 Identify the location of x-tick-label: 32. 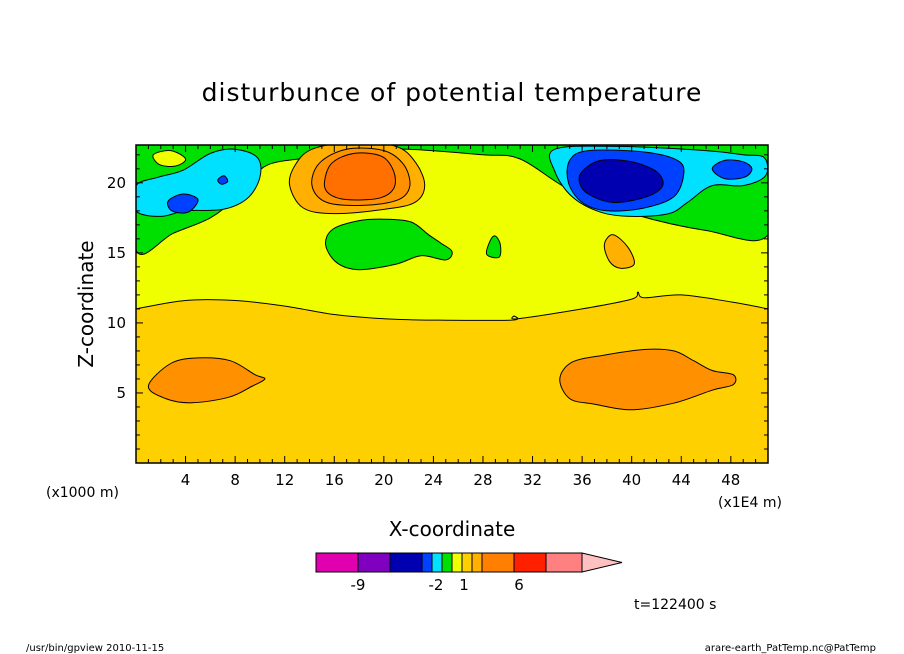
(532, 480).